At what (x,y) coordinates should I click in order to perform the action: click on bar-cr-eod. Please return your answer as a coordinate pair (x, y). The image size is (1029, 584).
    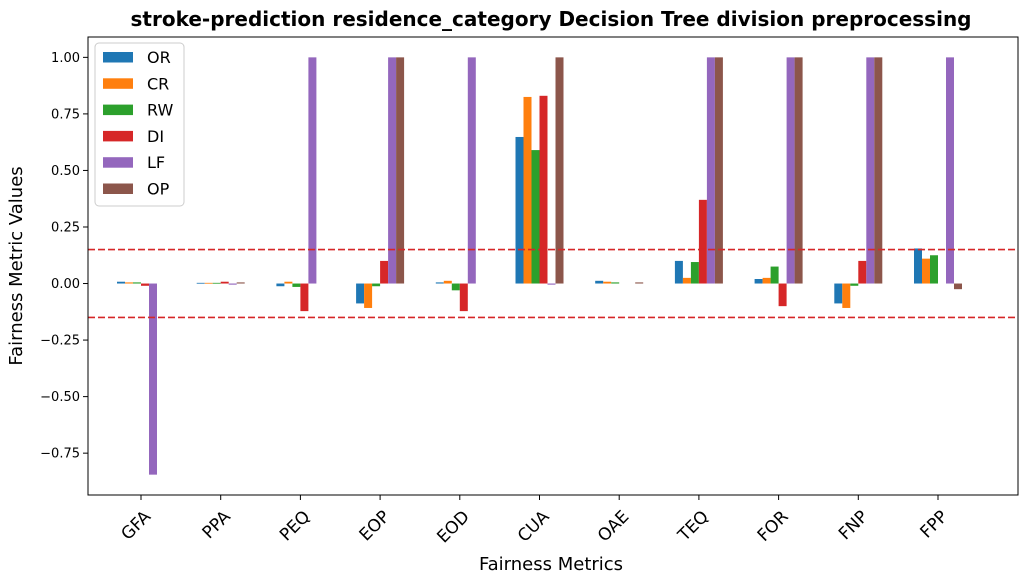
    Looking at the image, I should click on (447, 282).